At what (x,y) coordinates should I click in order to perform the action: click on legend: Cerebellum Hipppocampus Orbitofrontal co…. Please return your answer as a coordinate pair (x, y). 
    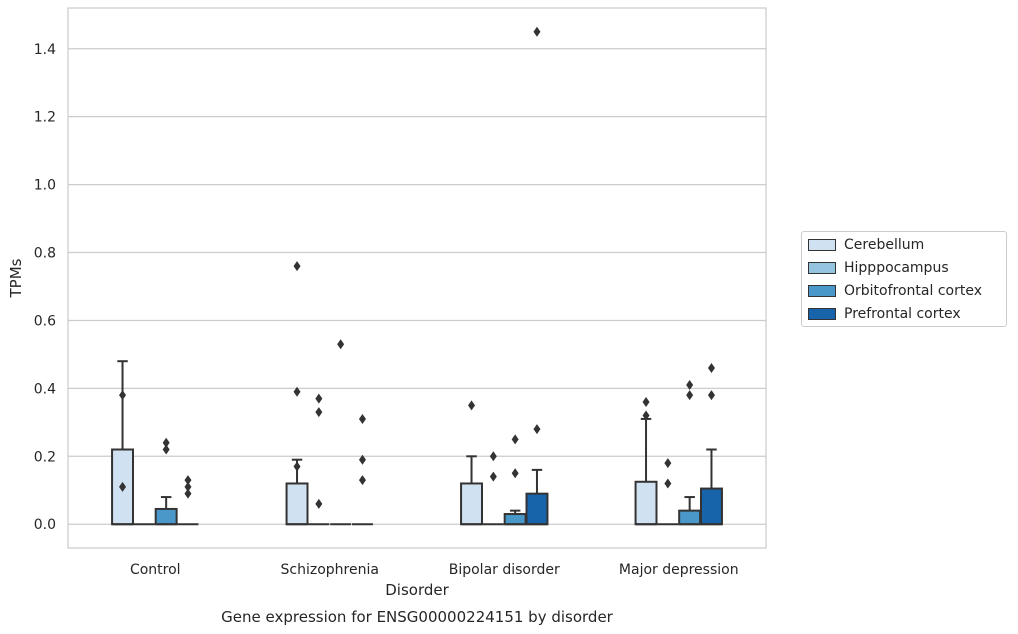
    Looking at the image, I should click on (904, 279).